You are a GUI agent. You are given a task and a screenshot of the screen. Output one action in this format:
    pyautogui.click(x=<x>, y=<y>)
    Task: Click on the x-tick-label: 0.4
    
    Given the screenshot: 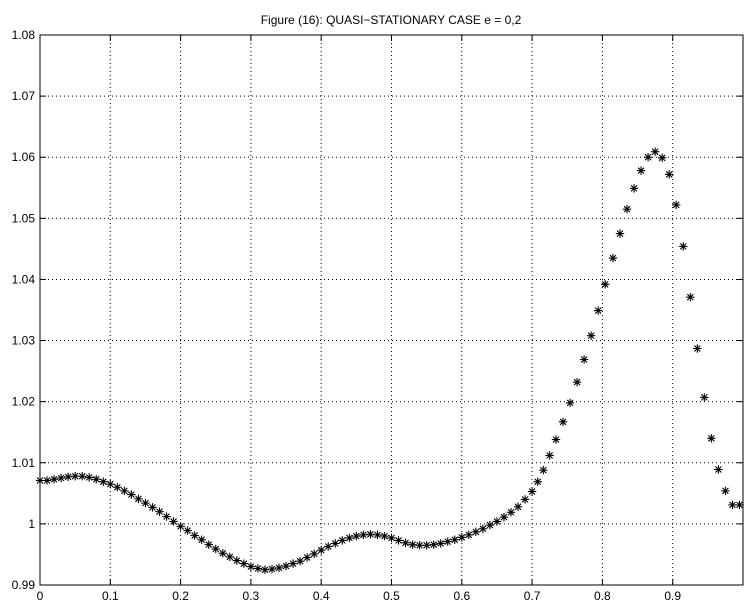 What is the action you would take?
    pyautogui.click(x=321, y=596)
    